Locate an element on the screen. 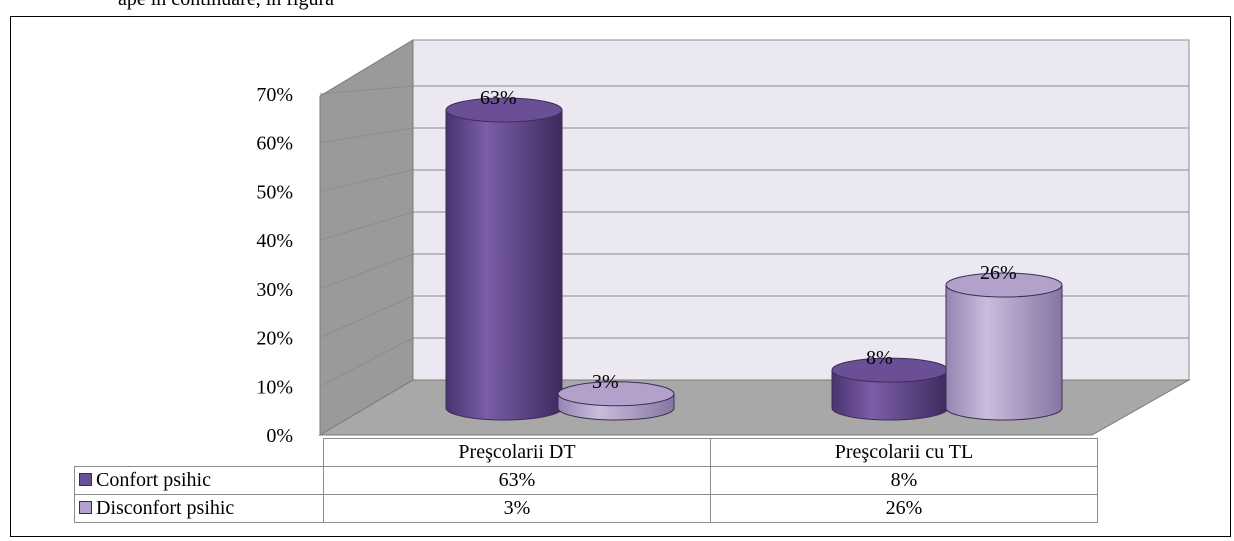  table-corner is located at coordinates (199, 452).